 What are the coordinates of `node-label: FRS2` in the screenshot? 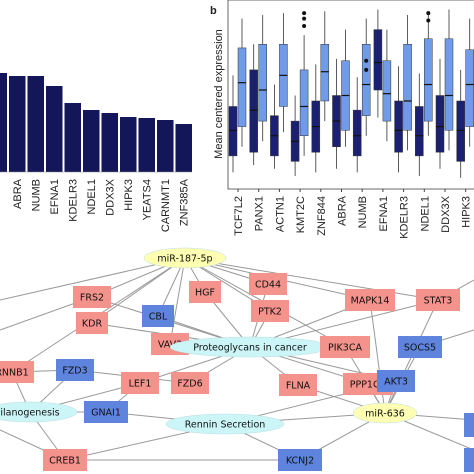 It's located at (92, 298).